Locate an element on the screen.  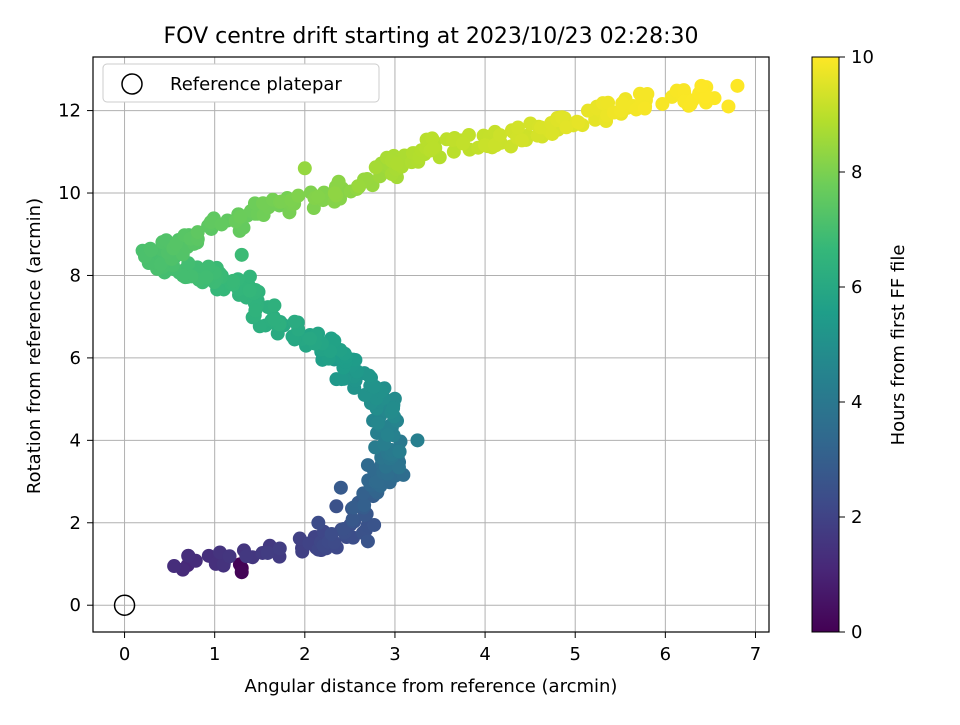
x-tick-label: 2 is located at coordinates (304, 654).